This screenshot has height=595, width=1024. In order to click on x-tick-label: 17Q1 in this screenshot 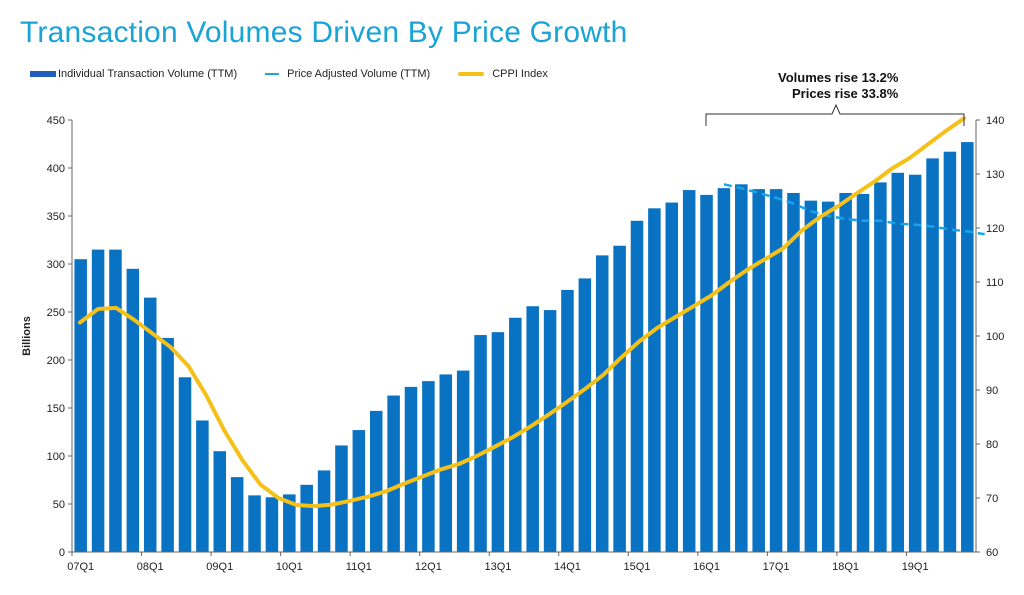, I will do `click(776, 567)`.